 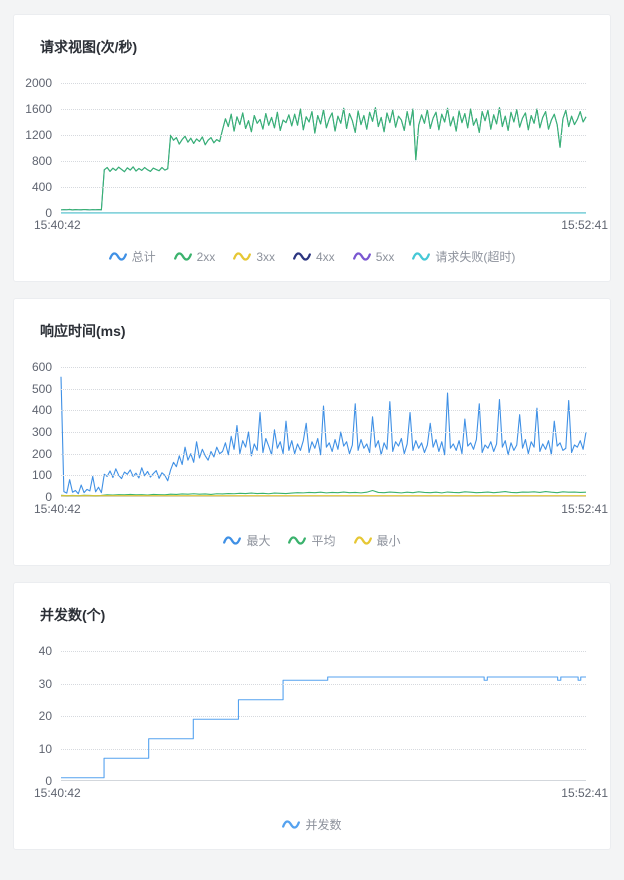 What do you see at coordinates (385, 256) in the screenshot?
I see `legend-item-label: 5xx` at bounding box center [385, 256].